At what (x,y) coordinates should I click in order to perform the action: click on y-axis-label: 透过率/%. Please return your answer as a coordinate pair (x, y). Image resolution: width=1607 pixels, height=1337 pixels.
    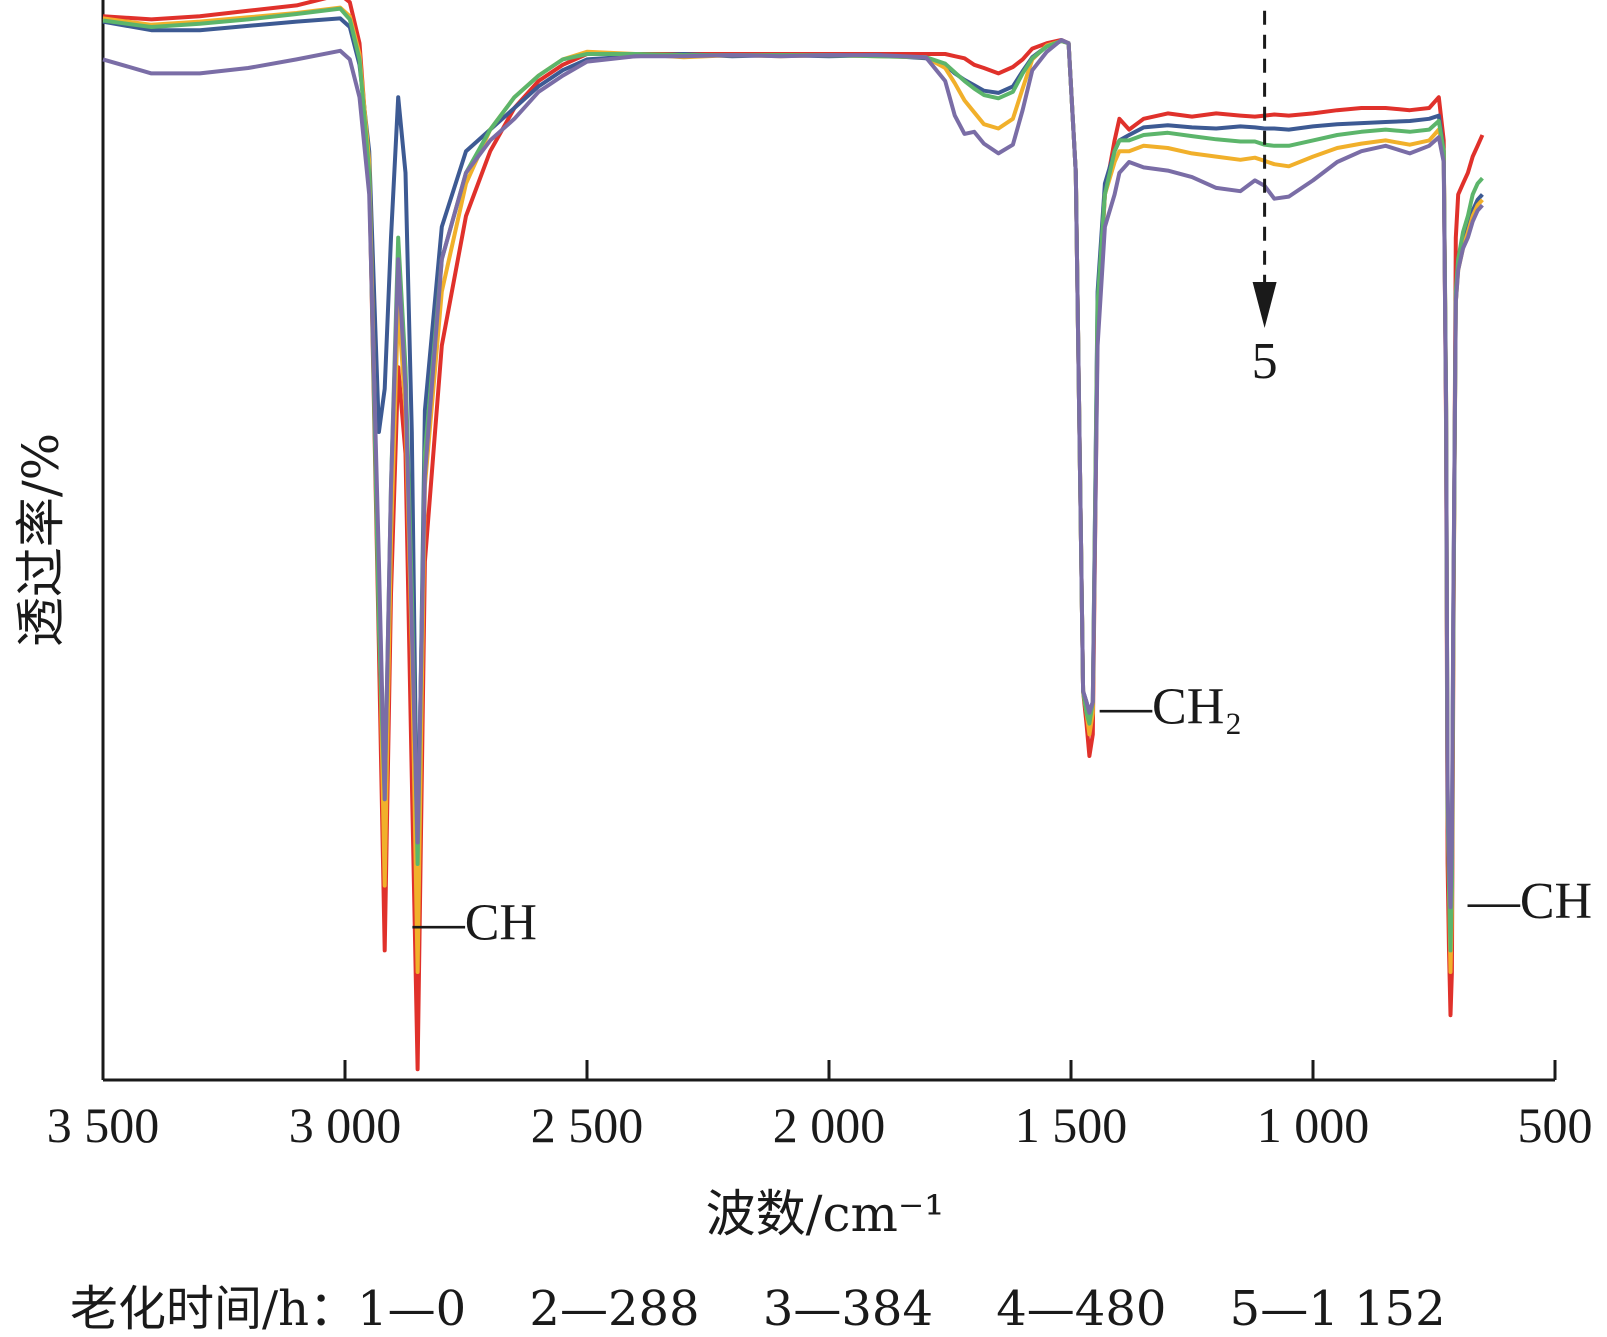
    Looking at the image, I should click on (41, 540).